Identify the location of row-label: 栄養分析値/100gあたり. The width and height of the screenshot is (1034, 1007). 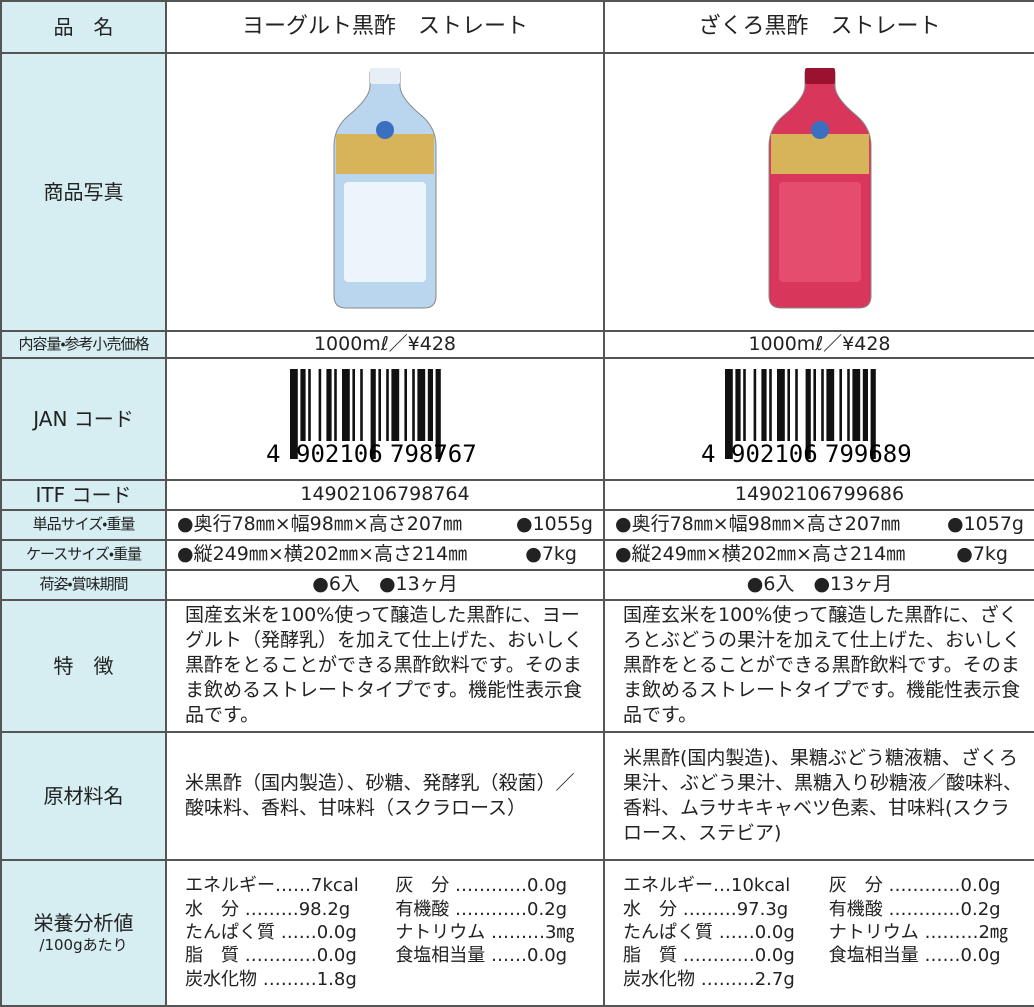
(83, 932).